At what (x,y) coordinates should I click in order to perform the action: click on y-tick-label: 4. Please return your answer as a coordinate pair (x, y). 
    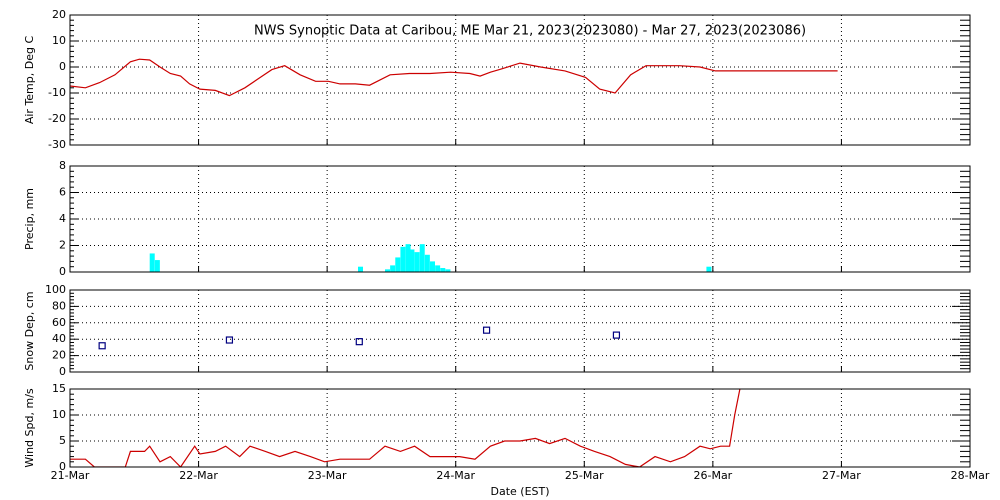
    Looking at the image, I should click on (62, 218).